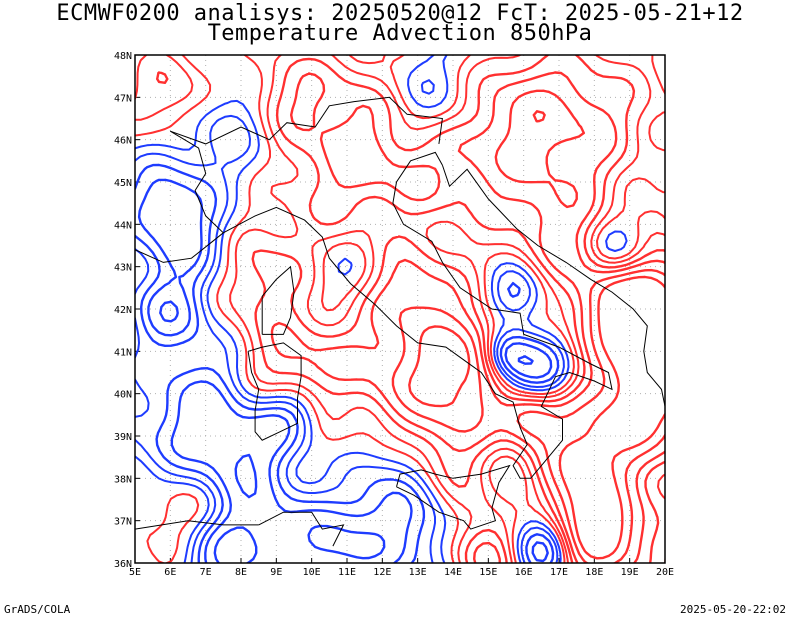 The width and height of the screenshot is (800, 618). Describe the element at coordinates (123, 56) in the screenshot. I see `lat-tick-label: 48N` at that location.